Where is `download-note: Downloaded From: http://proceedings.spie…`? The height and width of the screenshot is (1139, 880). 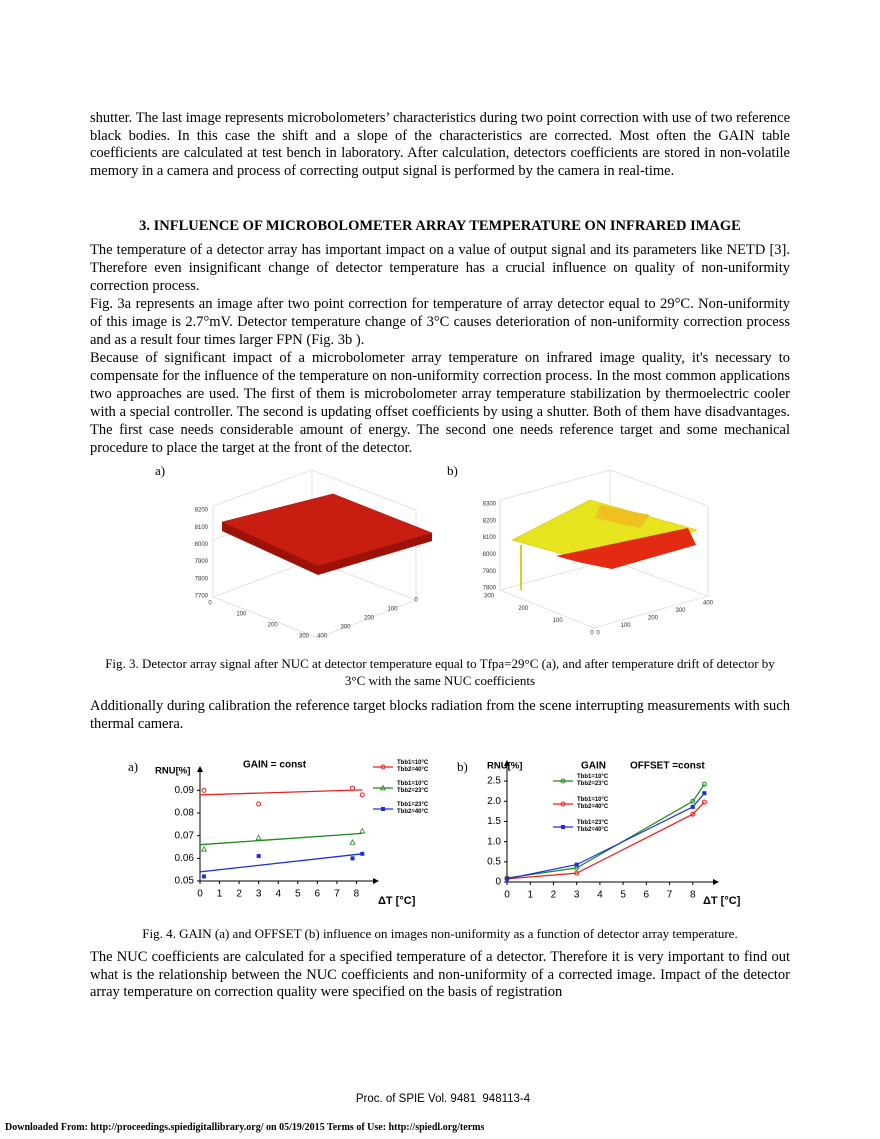
download-note: Downloaded From: http://proceedings.spie… is located at coordinates (245, 1127).